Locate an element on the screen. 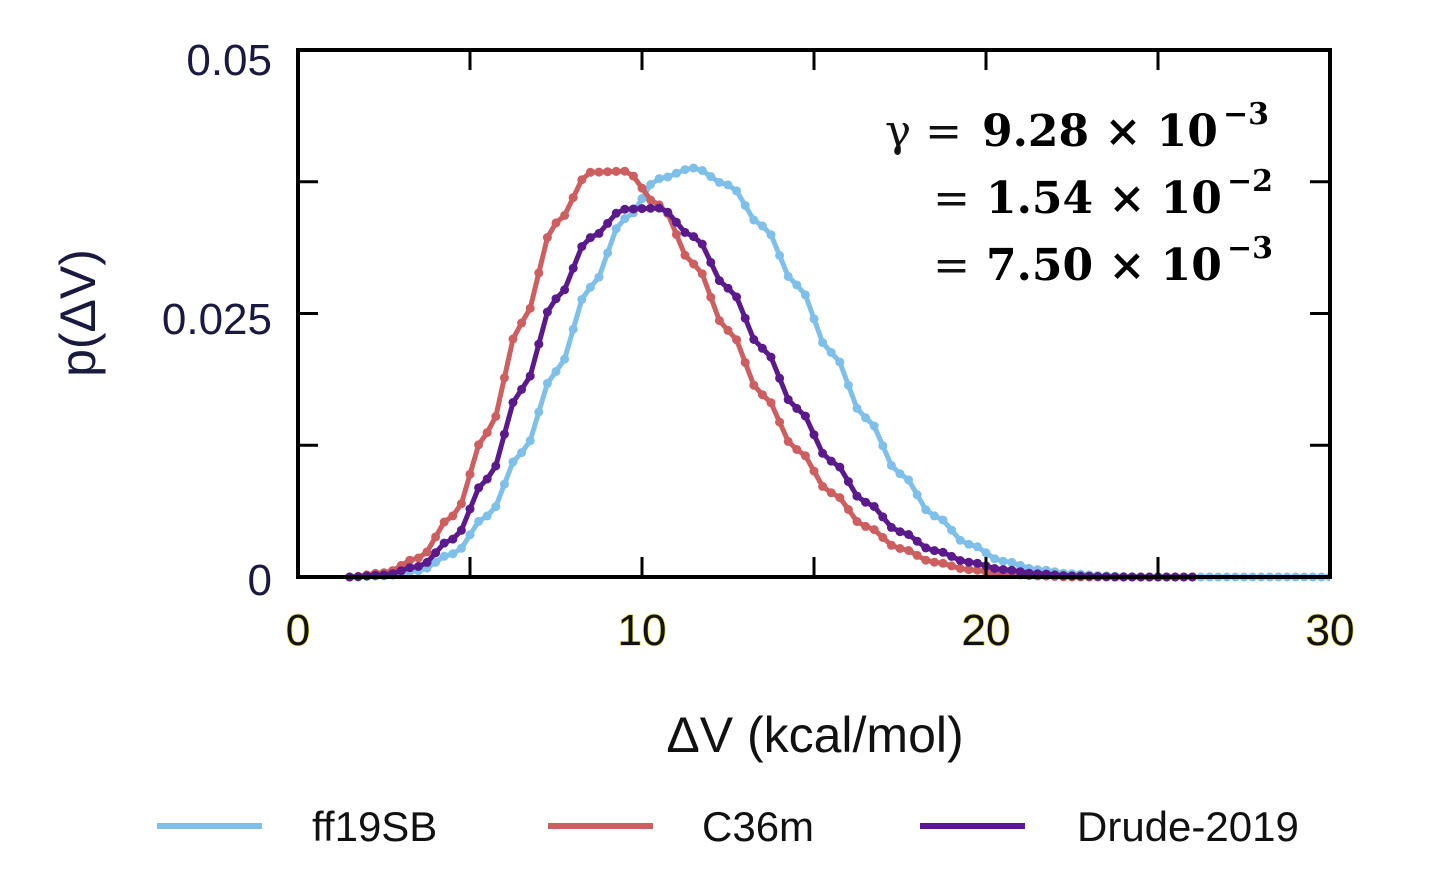 This screenshot has height=869, width=1432. annotation-line-2: = 1.54 × 10 −2 is located at coordinates (1103, 194).